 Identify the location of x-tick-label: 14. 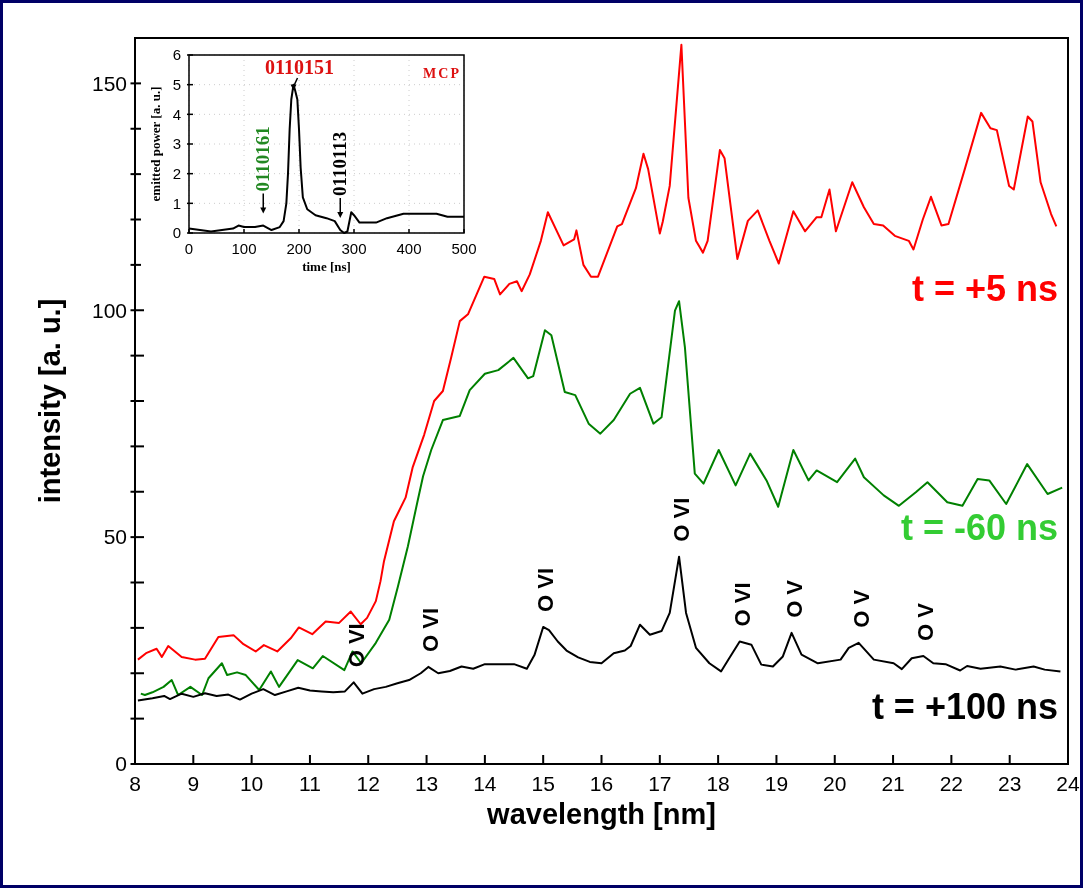
(485, 783).